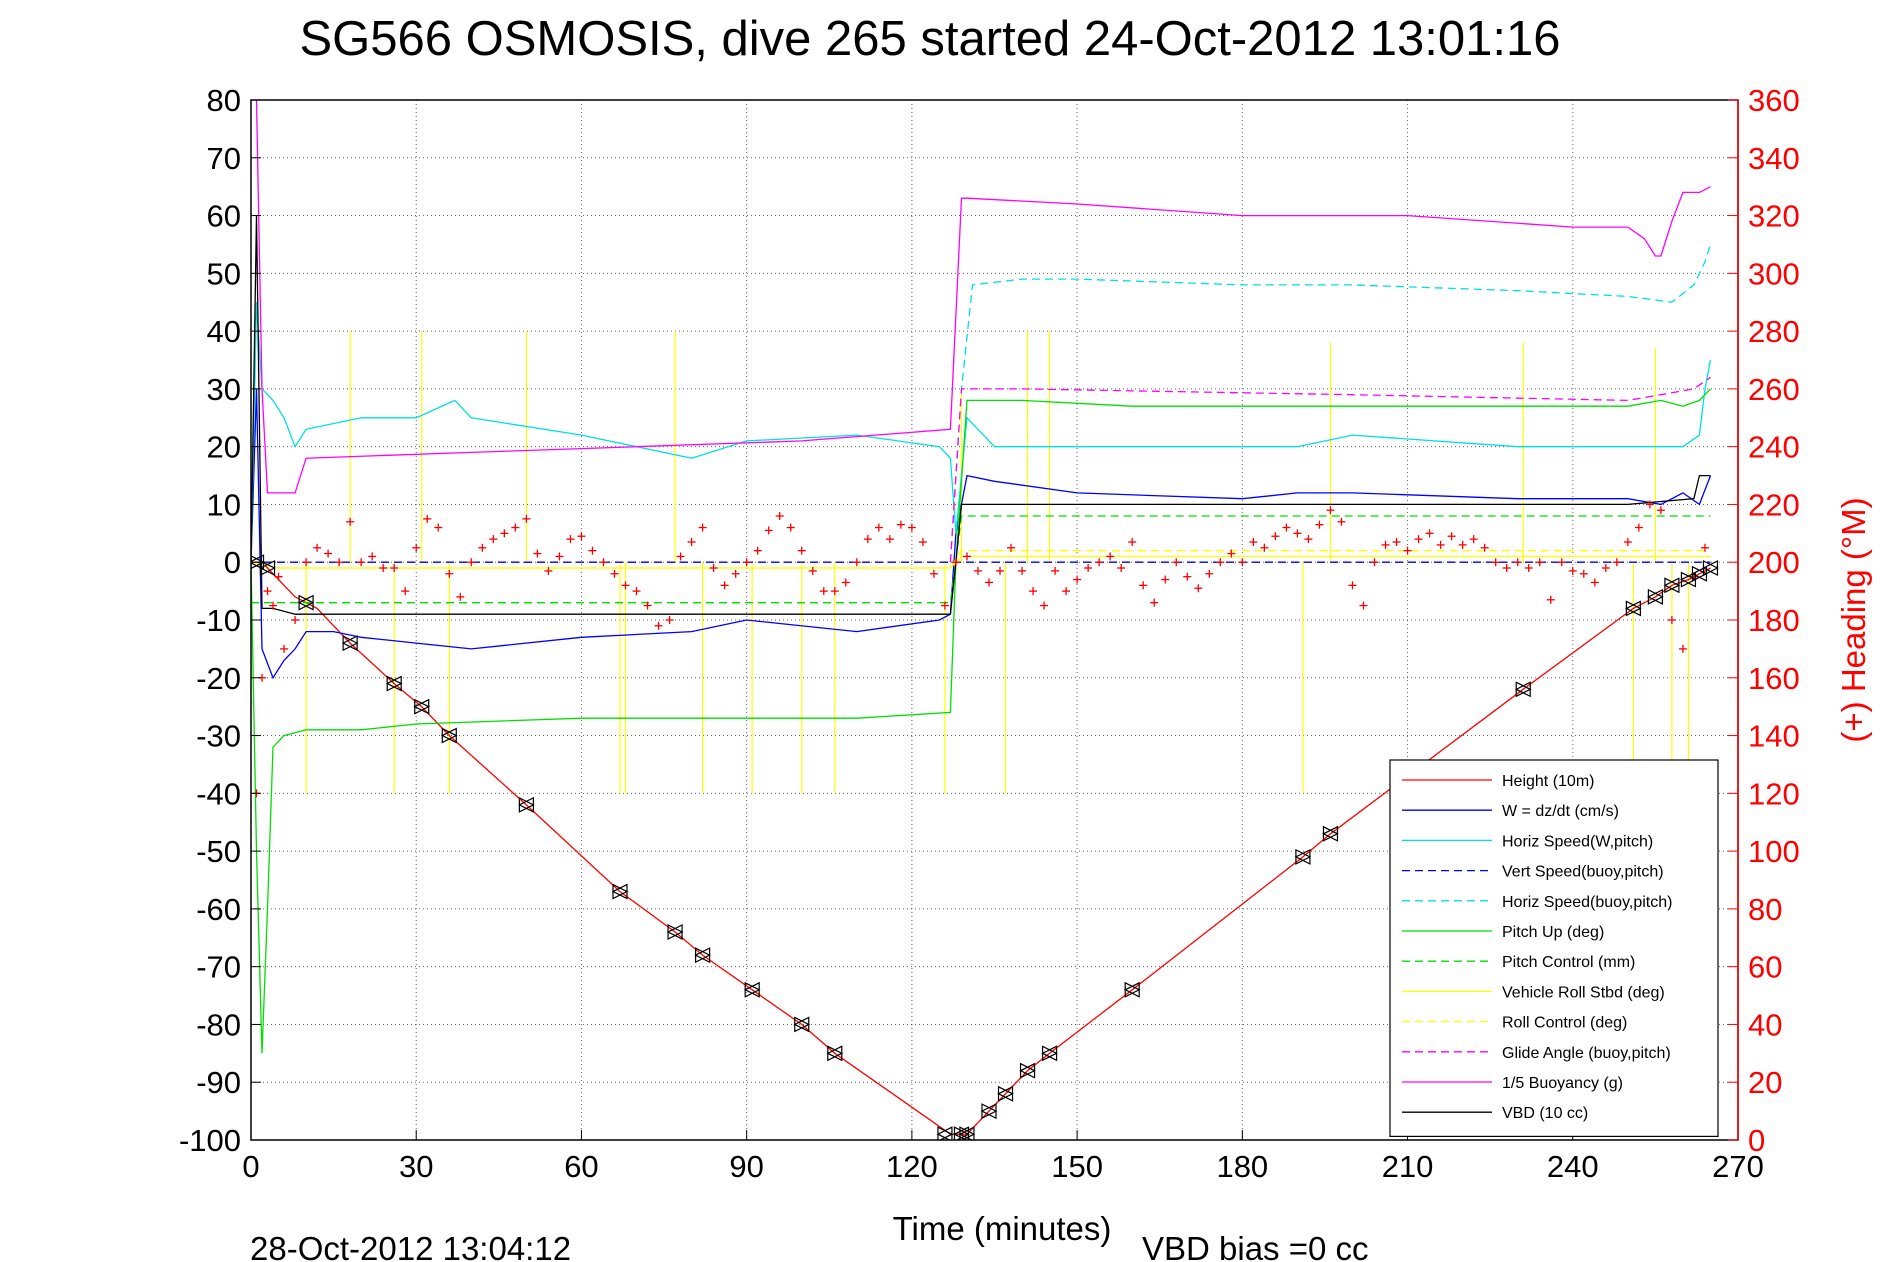 The image size is (1891, 1262). I want to click on legend-label: W = dz/dt (cm/s), so click(1560, 811).